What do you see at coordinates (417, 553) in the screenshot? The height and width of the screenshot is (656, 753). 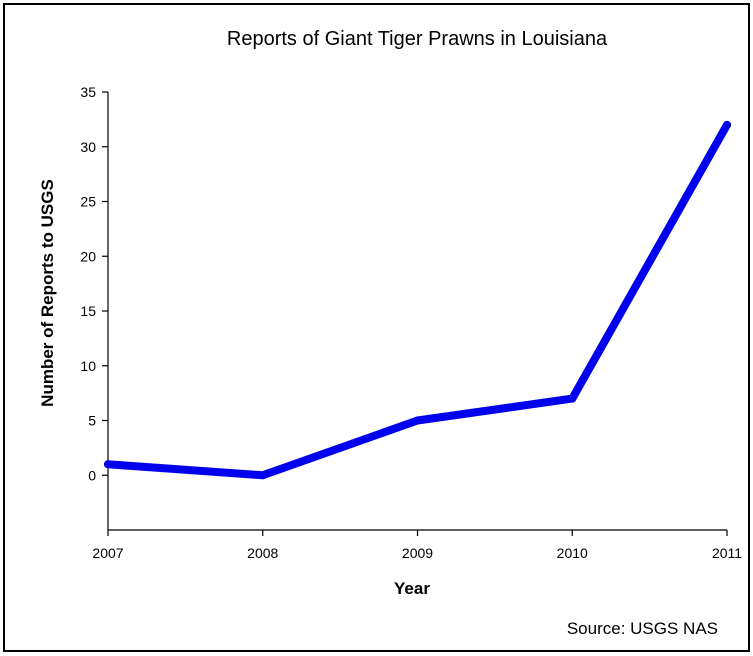 I see `x-tick-label: 2009` at bounding box center [417, 553].